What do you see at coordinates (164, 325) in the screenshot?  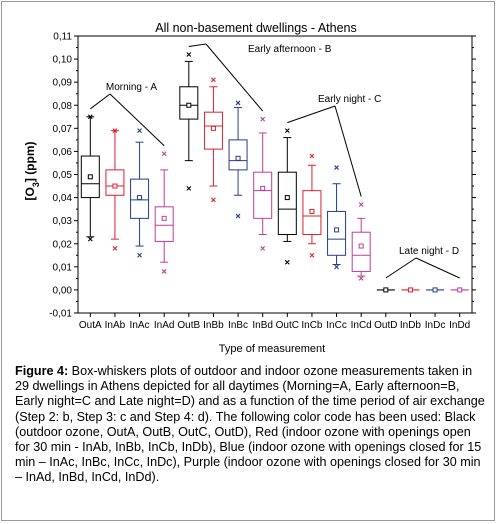 I see `x-tick-label: InAd` at bounding box center [164, 325].